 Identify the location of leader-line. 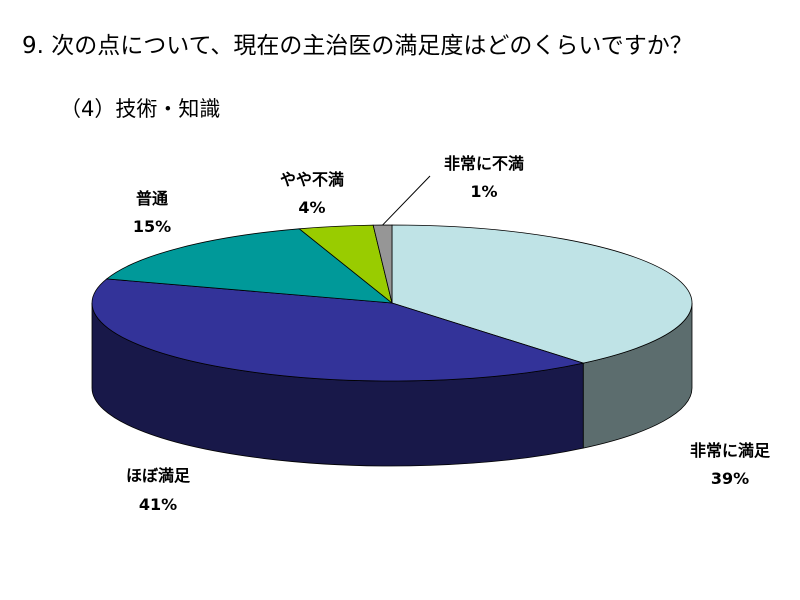
(406, 200).